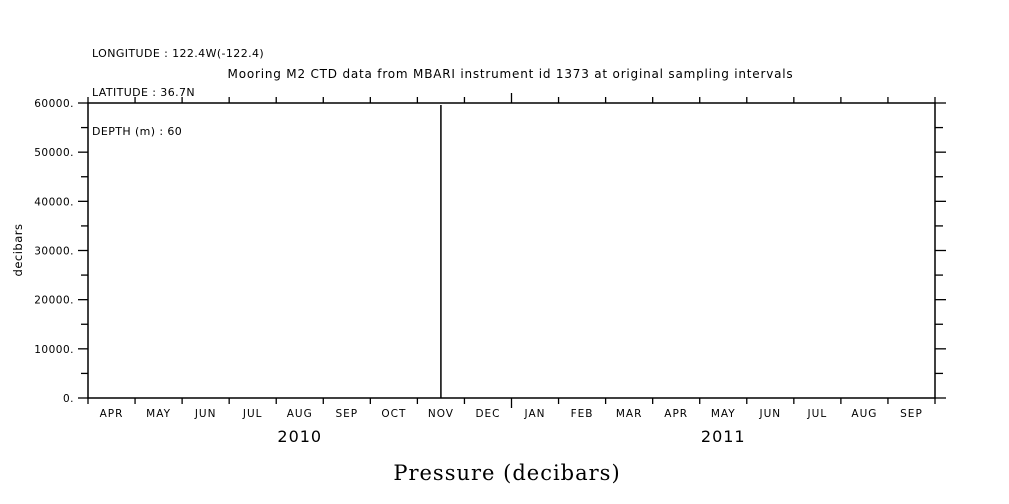 This screenshot has width=1009, height=504. What do you see at coordinates (487, 414) in the screenshot?
I see `month-label: DEC` at bounding box center [487, 414].